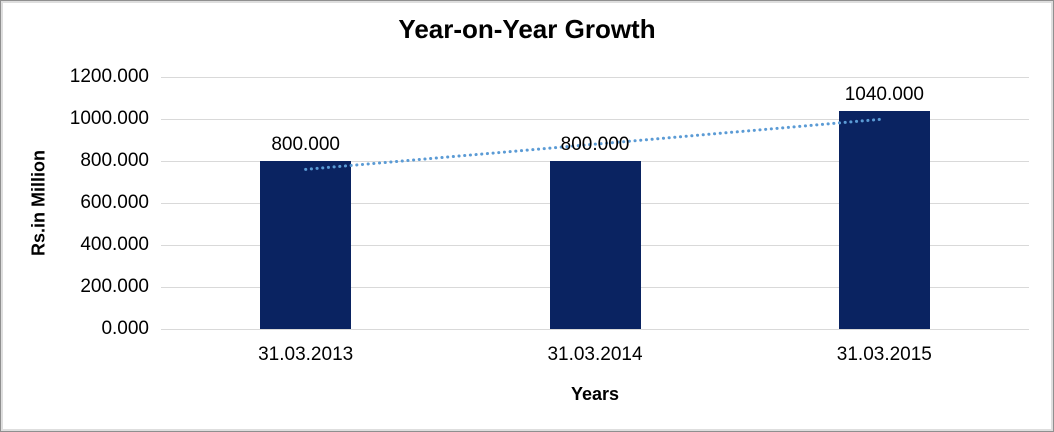  I want to click on bar-data-label: 1040.000, so click(884, 94).